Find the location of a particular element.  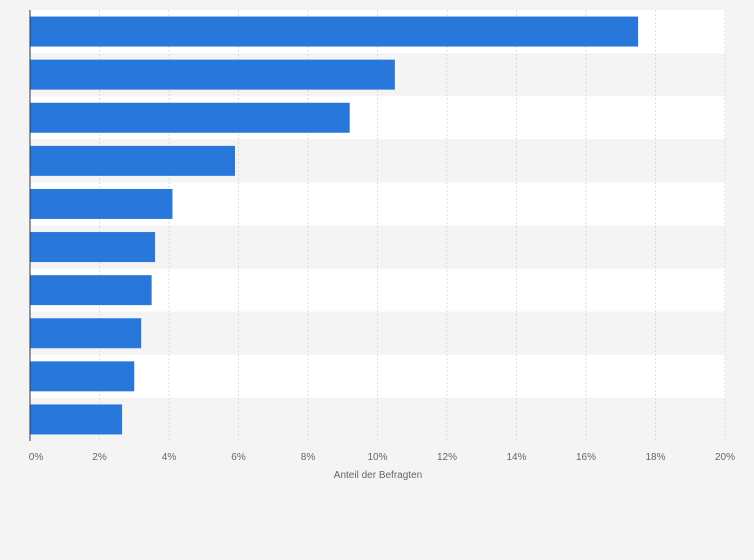

x-tick-label: 8% is located at coordinates (308, 457).